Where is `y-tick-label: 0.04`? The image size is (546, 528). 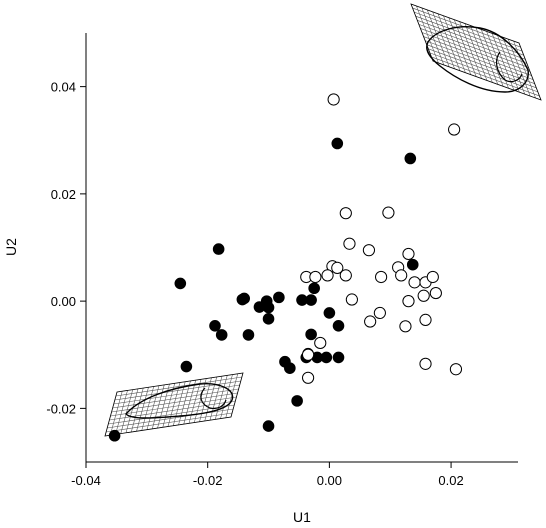
y-tick-label: 0.04 is located at coordinates (63, 87).